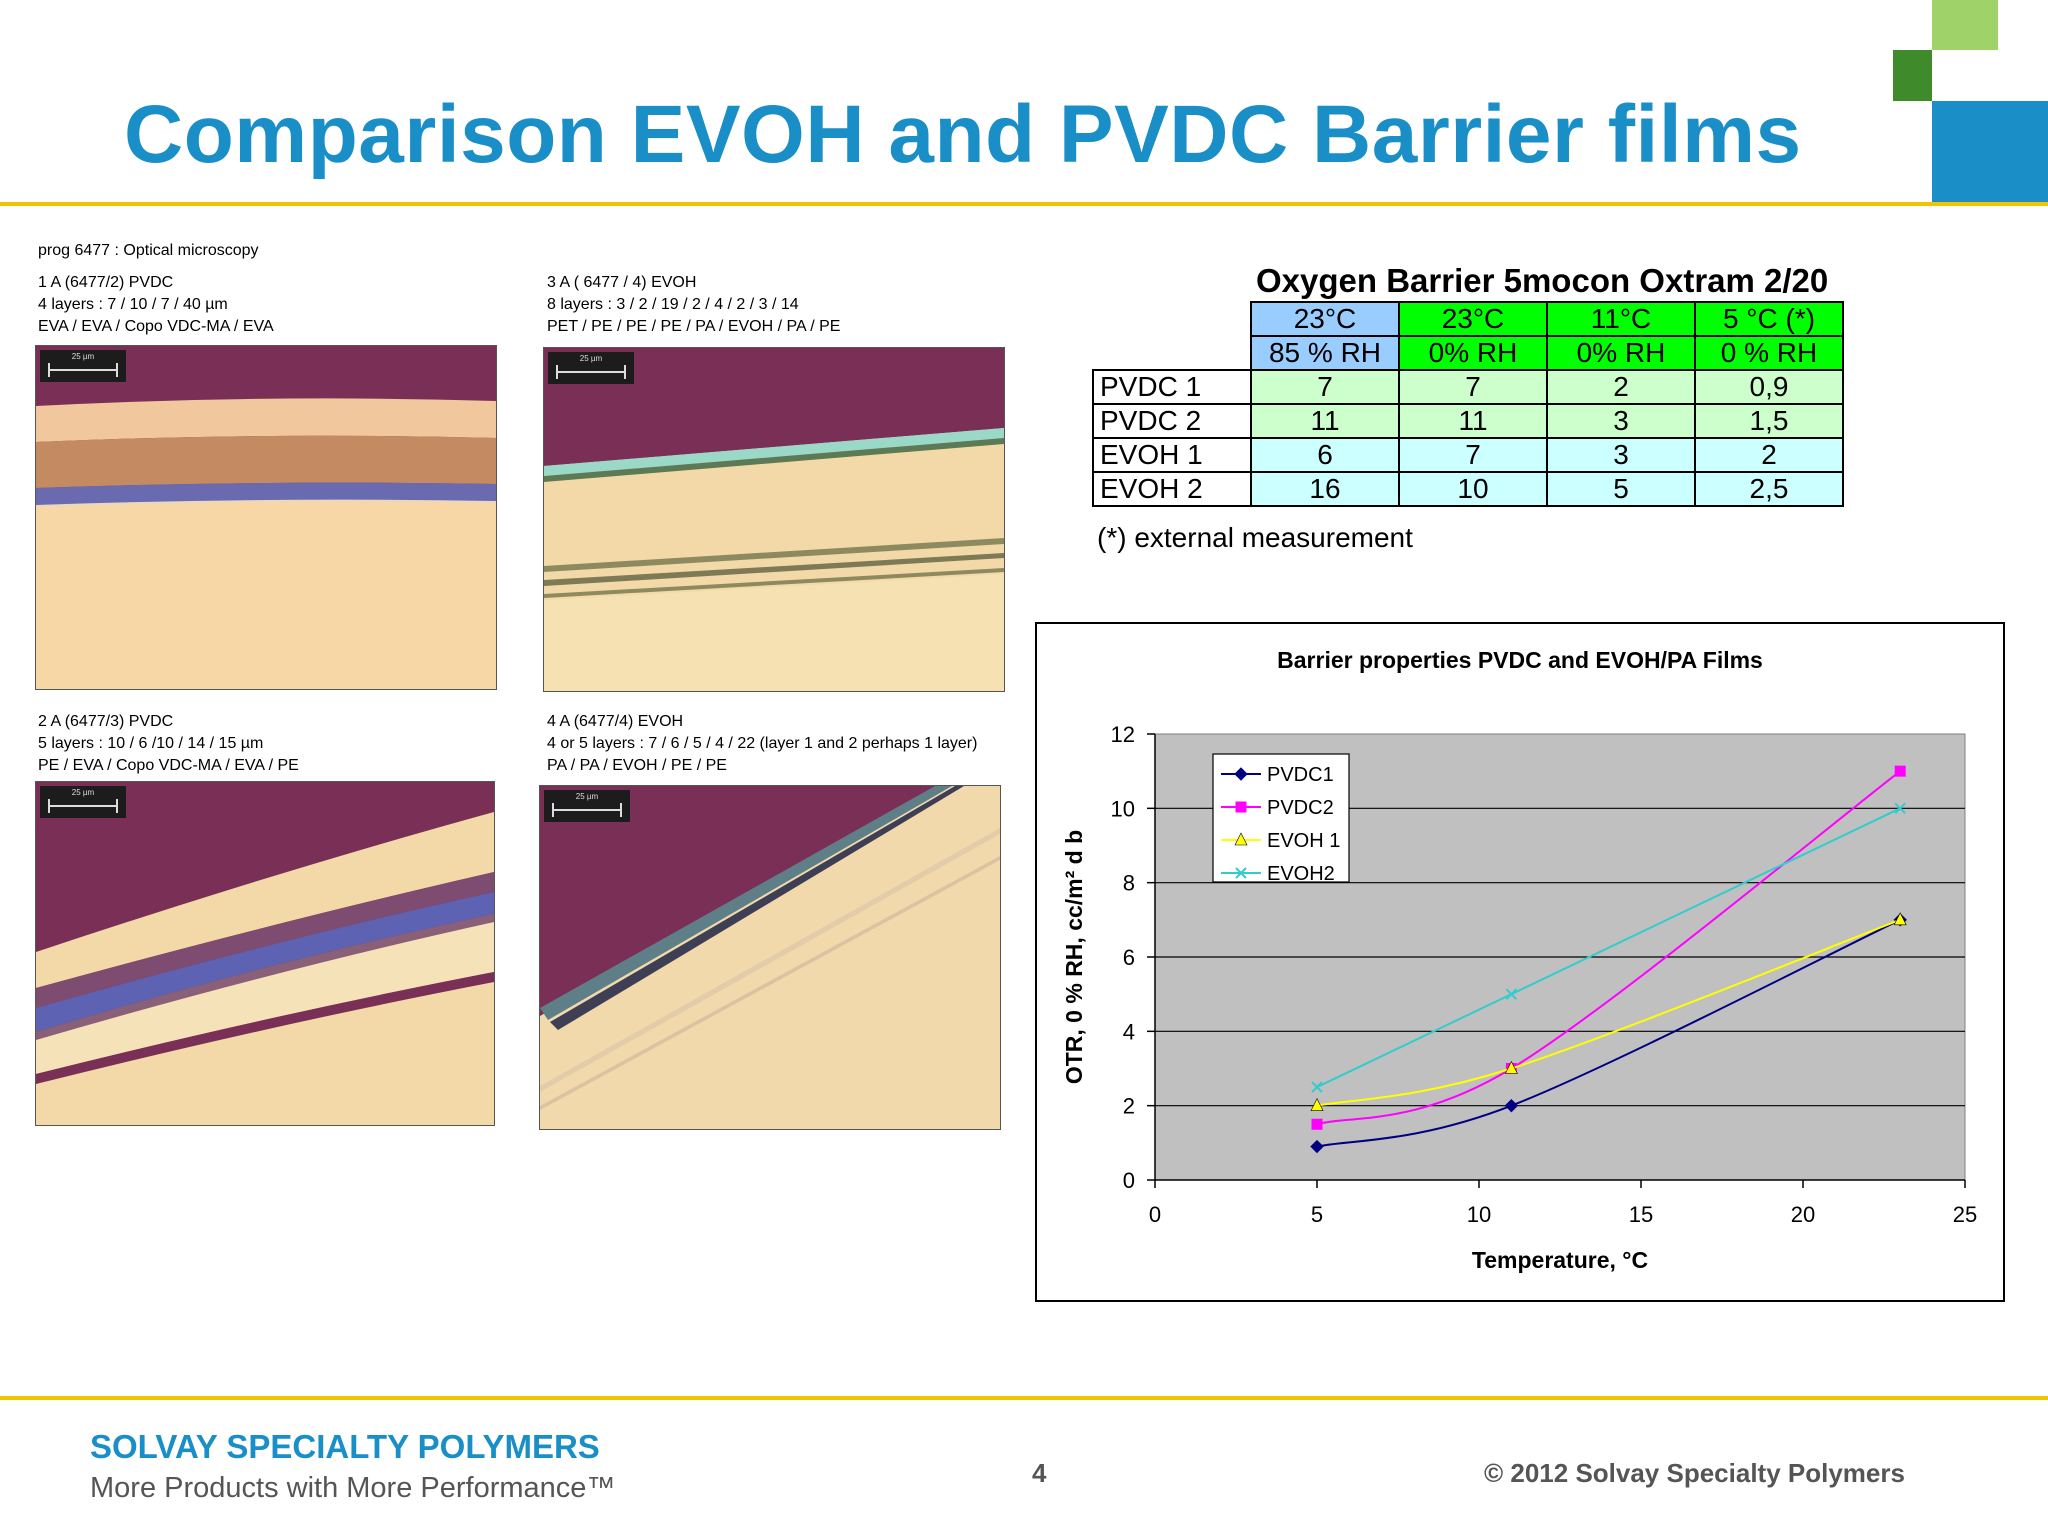 Image resolution: width=2048 pixels, height=1536 pixels. What do you see at coordinates (963, 134) in the screenshot?
I see `slide-title: Comparison EVOH and PVDC Barrier films` at bounding box center [963, 134].